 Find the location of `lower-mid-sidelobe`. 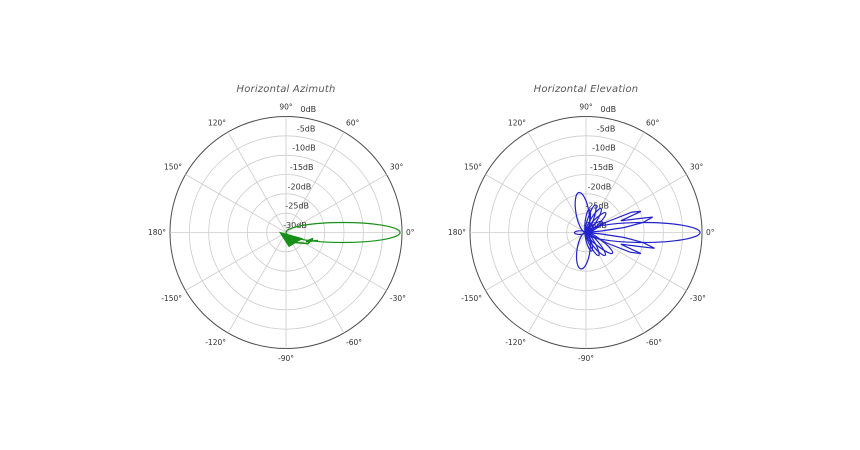

lower-mid-sidelobe is located at coordinates (620, 243).